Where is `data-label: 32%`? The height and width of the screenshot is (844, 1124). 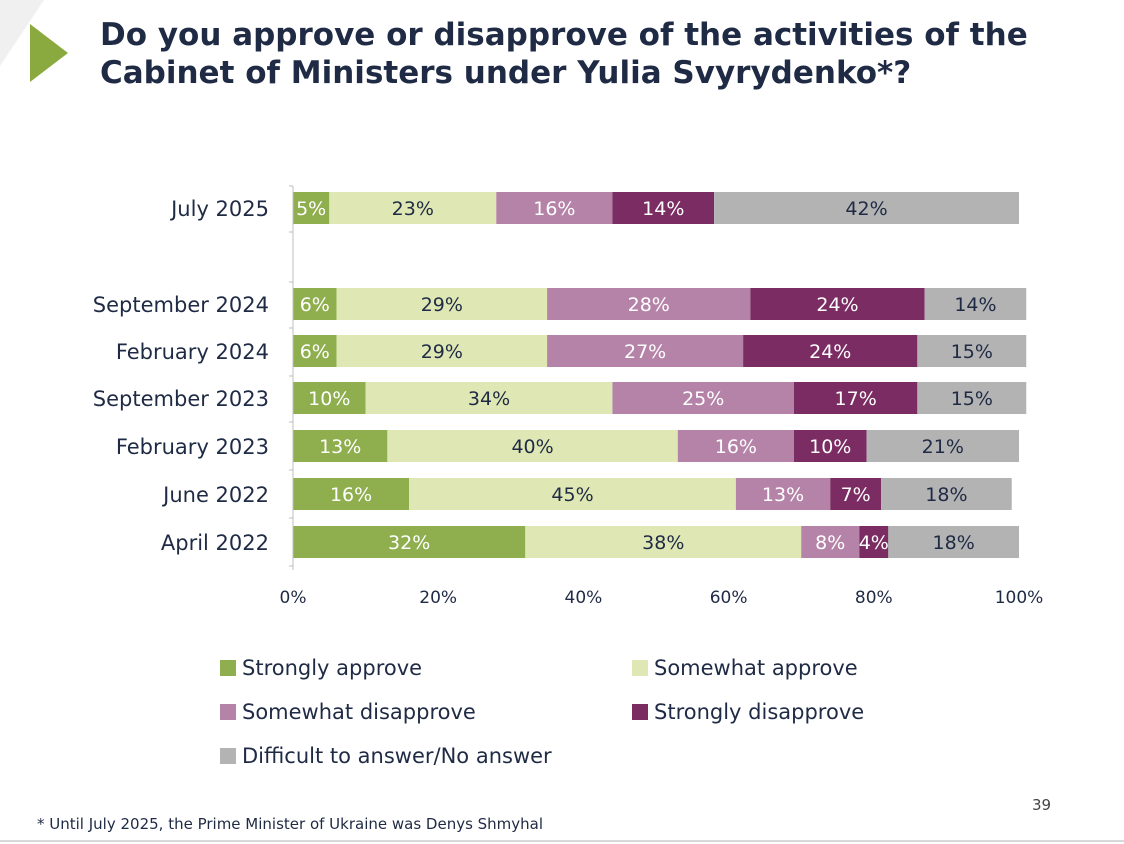 data-label: 32% is located at coordinates (409, 543).